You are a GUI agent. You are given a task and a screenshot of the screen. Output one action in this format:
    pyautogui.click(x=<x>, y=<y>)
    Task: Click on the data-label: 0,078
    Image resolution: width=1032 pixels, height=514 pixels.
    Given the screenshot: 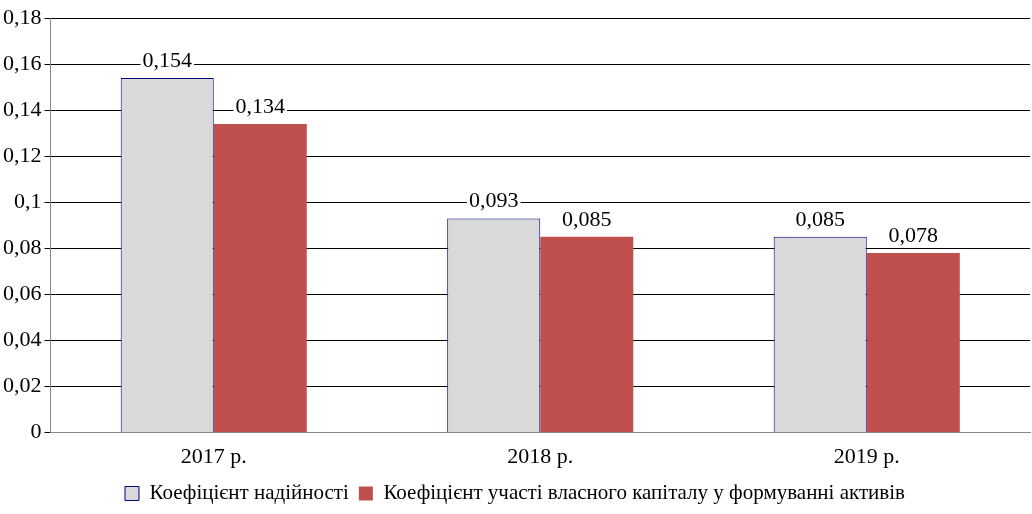 What is the action you would take?
    pyautogui.click(x=913, y=234)
    